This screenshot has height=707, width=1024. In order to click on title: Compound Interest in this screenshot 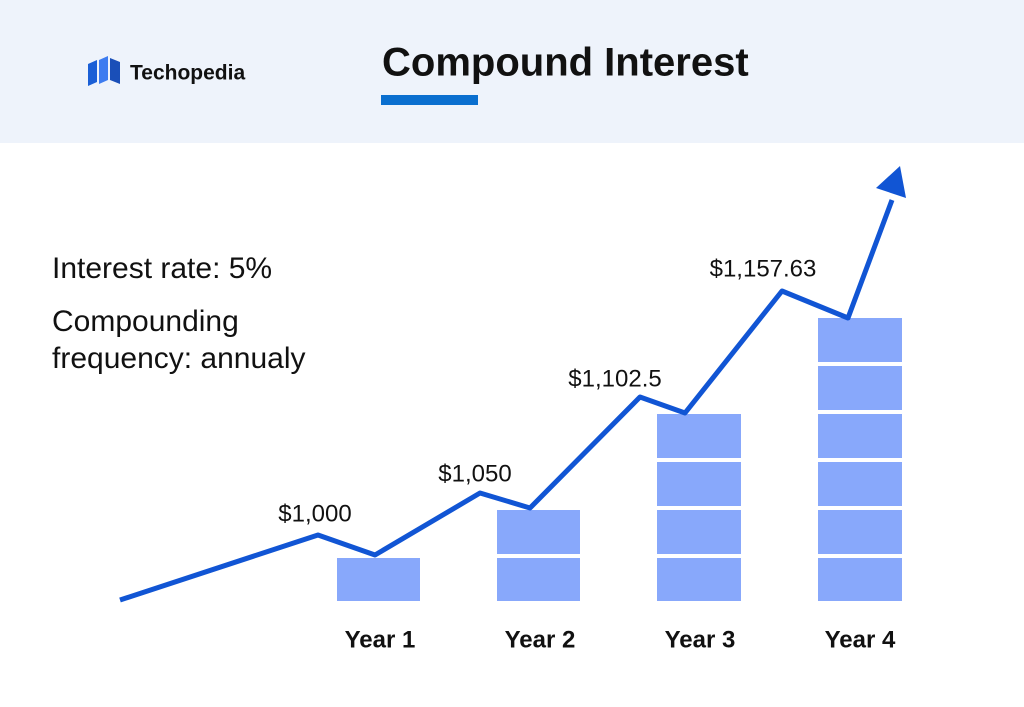, I will do `click(565, 63)`.